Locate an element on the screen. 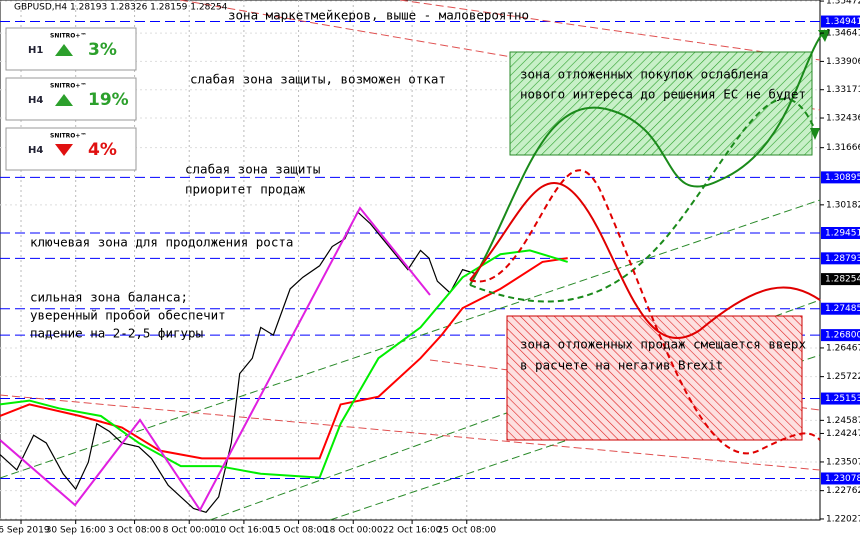 The image size is (860, 538). sell-zone is located at coordinates (654, 378).